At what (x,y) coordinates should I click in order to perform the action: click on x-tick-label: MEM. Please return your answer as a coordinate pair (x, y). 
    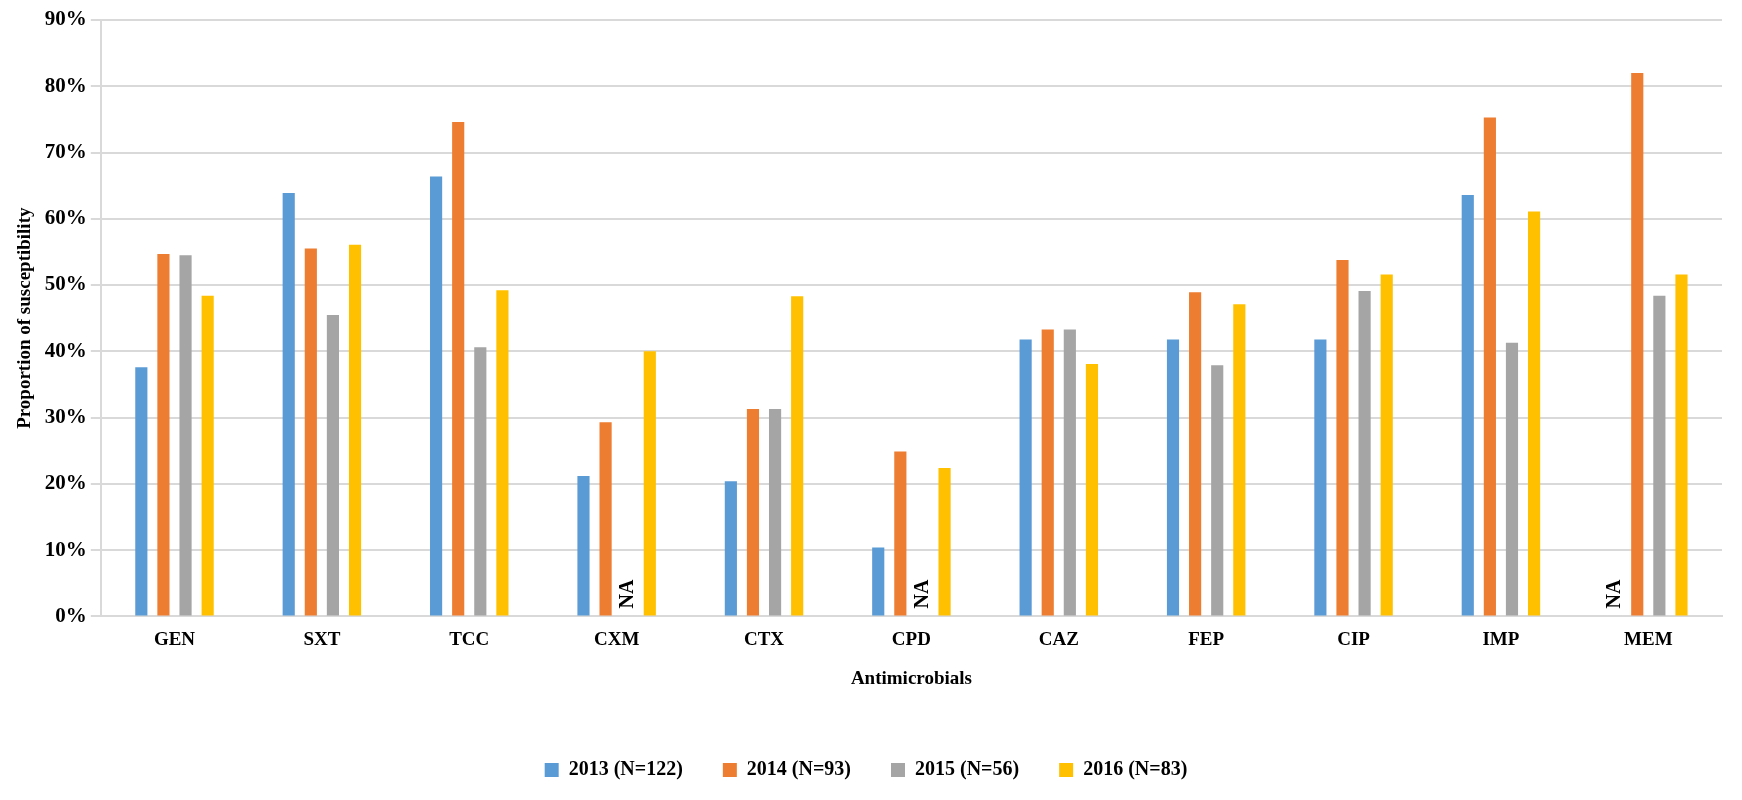
    Looking at the image, I should click on (1648, 638).